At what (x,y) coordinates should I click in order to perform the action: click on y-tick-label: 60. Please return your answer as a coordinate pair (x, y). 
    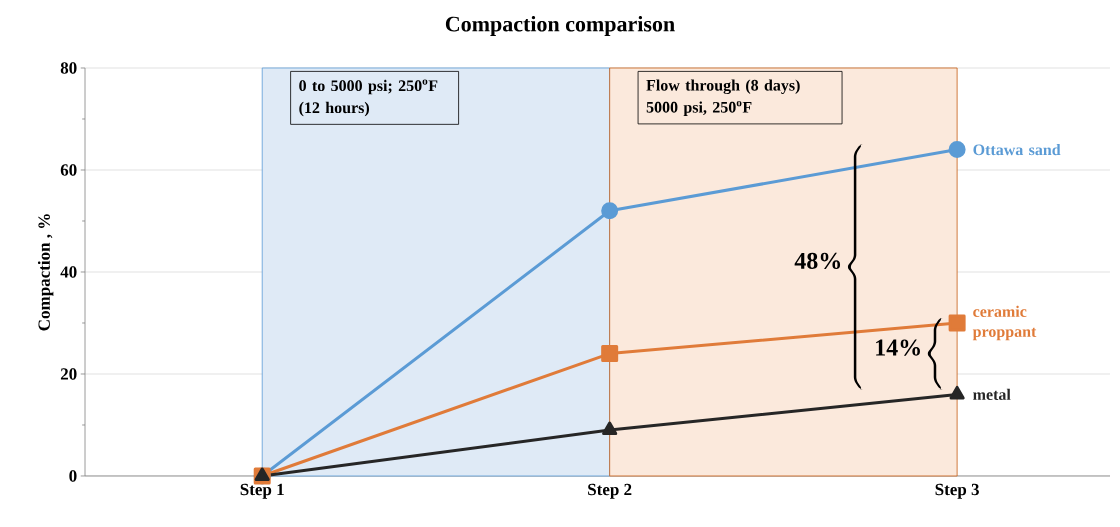
    Looking at the image, I should click on (68, 170).